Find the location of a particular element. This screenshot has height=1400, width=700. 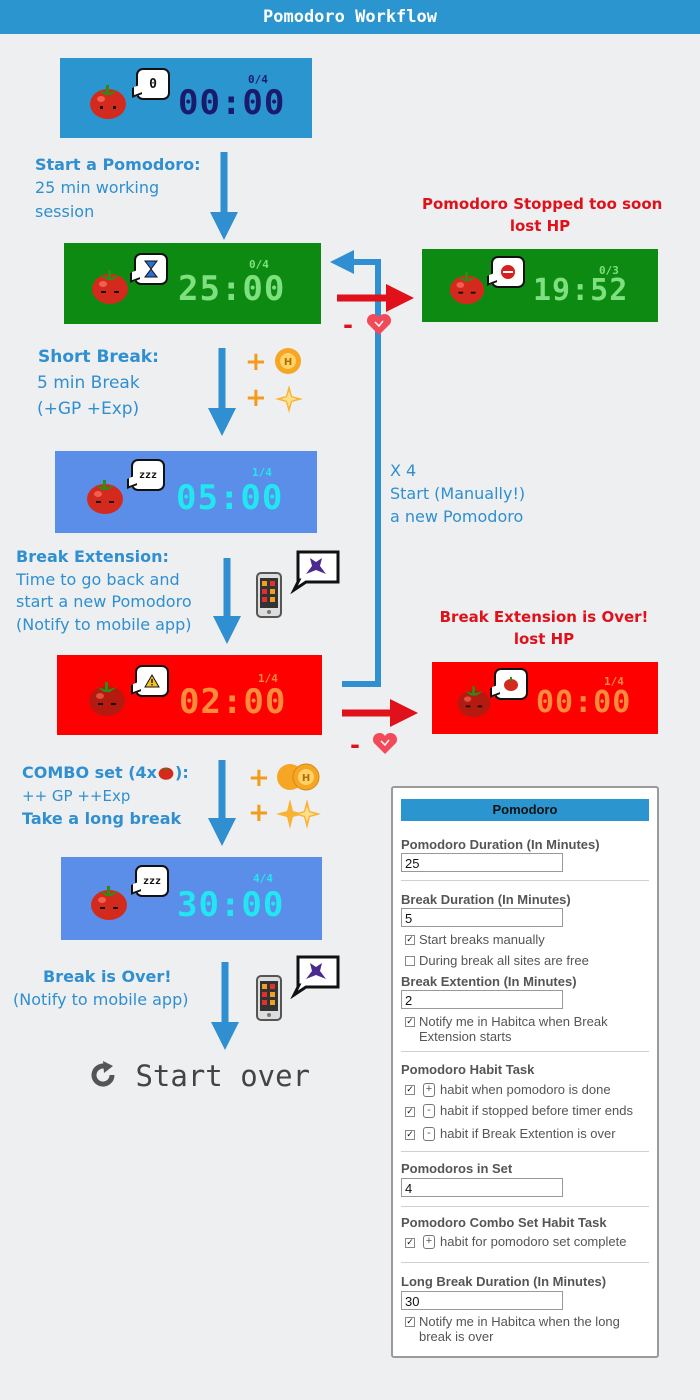

extension-input: 2 is located at coordinates (482, 999).